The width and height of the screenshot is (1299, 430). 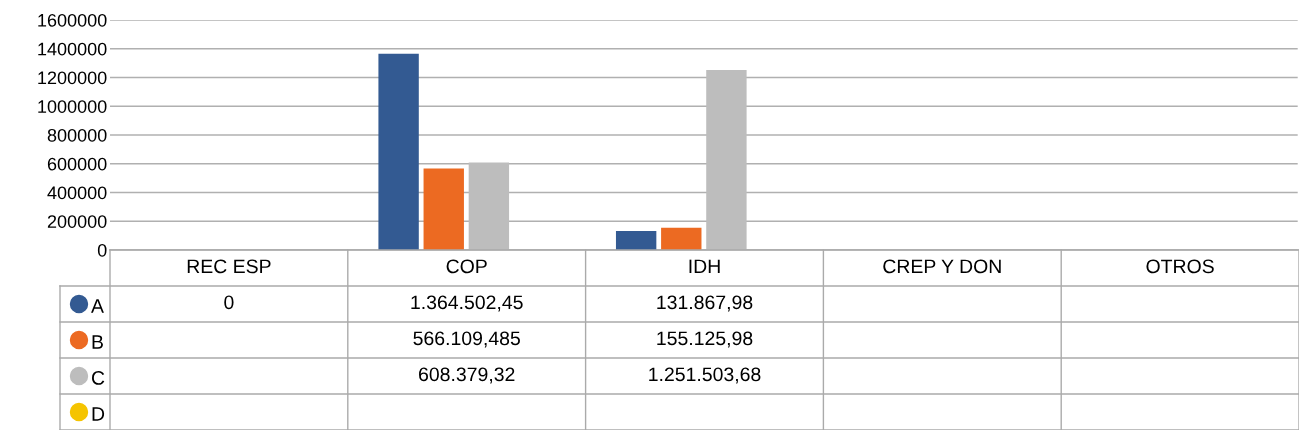 I want to click on x-tick-label: IDH, so click(x=704, y=266).